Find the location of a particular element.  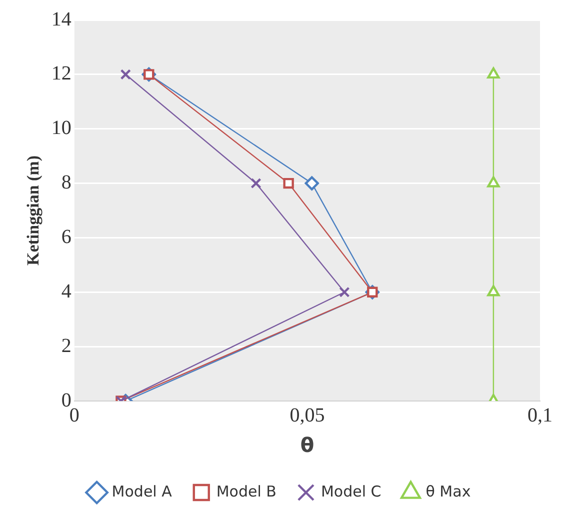

y-tick-label: 14 is located at coordinates (61, 19).